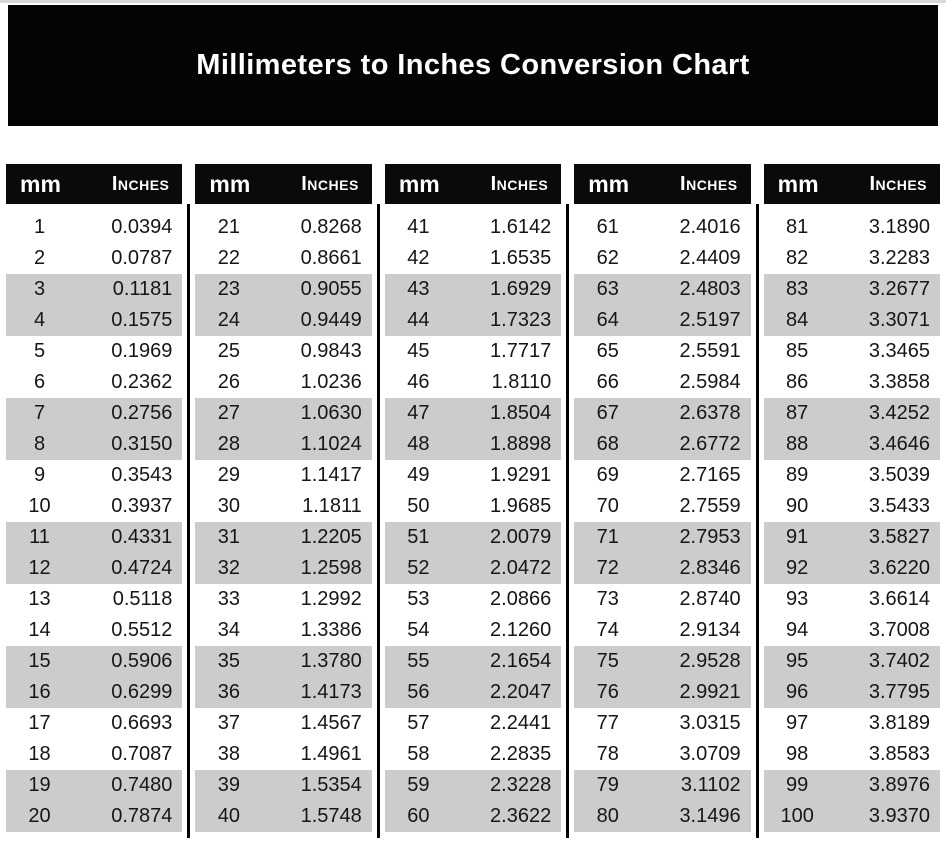 The height and width of the screenshot is (844, 946). I want to click on inches-value: 3.3071, so click(899, 320).